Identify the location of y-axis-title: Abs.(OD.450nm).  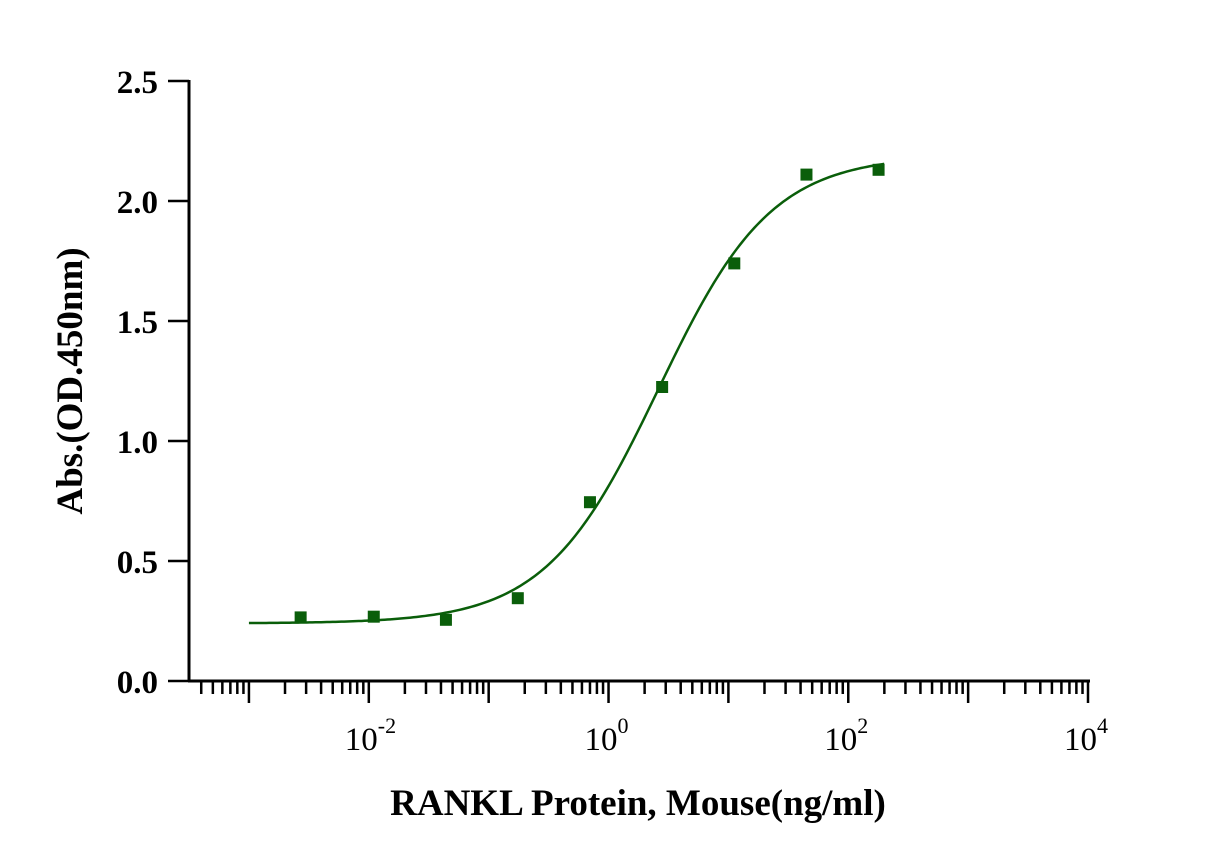
(70, 380).